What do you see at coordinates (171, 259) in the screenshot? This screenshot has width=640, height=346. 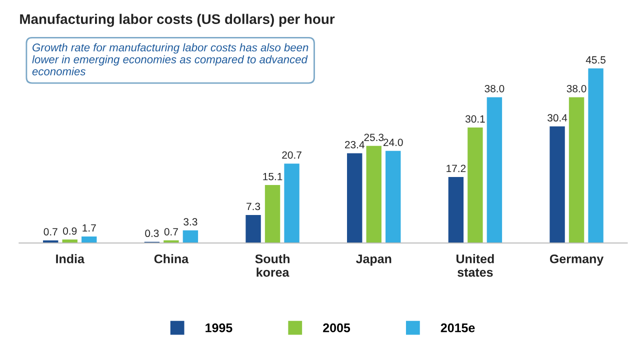 I see `x-tick-label: China` at bounding box center [171, 259].